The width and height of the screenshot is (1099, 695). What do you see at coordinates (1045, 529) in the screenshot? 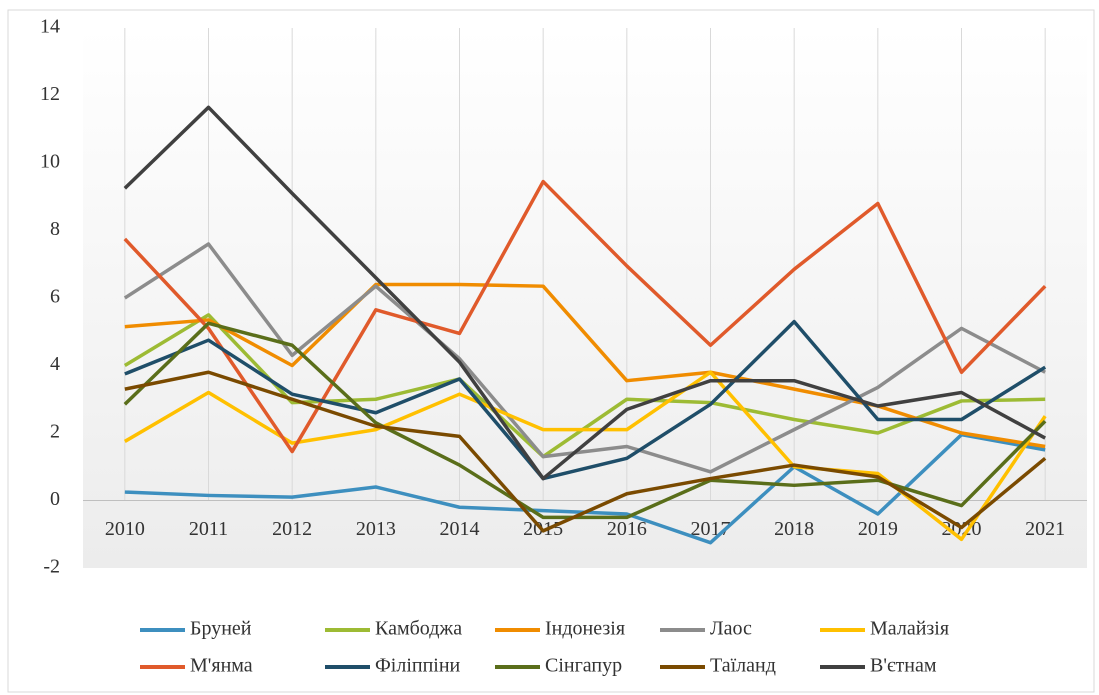
I see `x-tick-label: 2021` at bounding box center [1045, 529].